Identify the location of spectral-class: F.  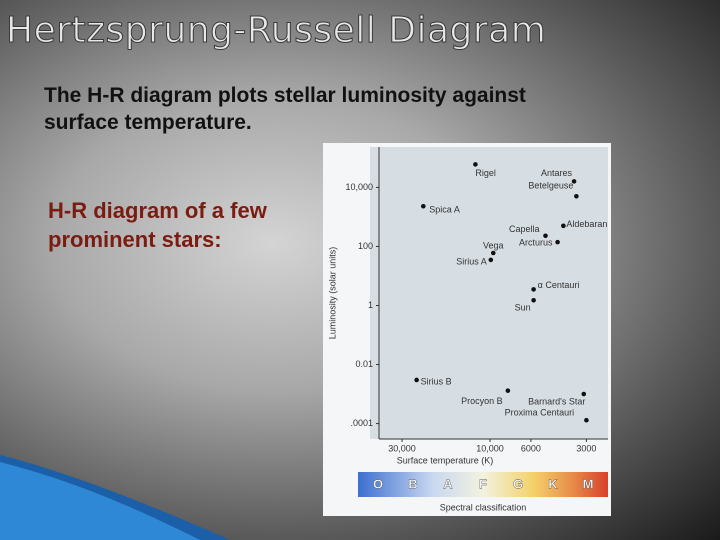
(483, 483).